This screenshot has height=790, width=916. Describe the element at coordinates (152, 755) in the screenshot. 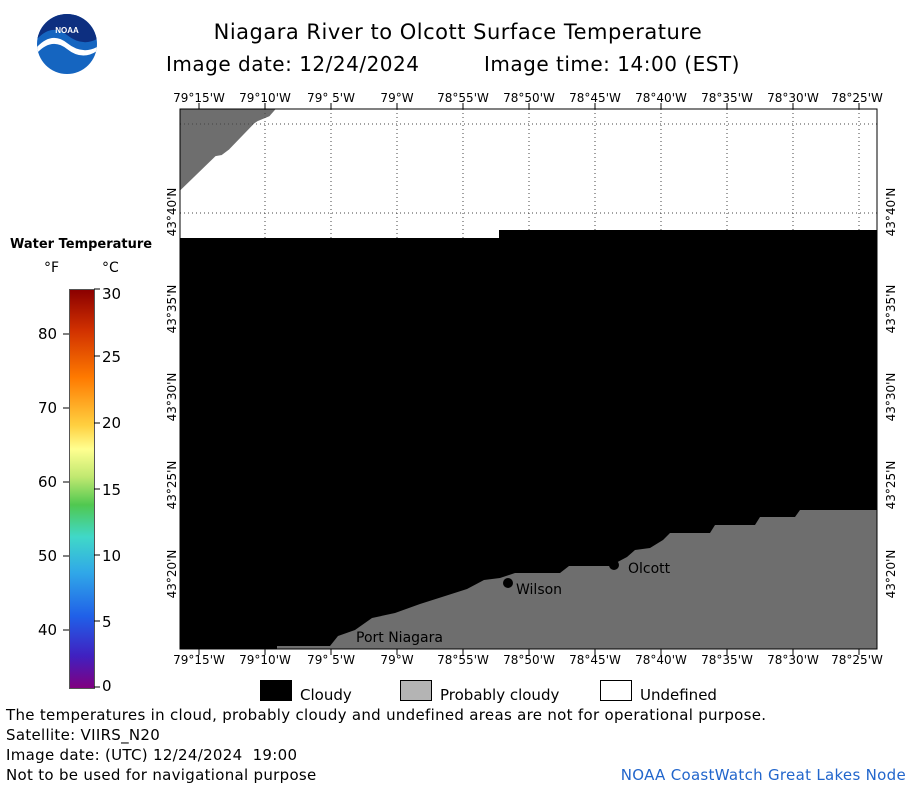

I see `footer-image-date: Image date: (UTC) 12/24/2024 19:00` at that location.